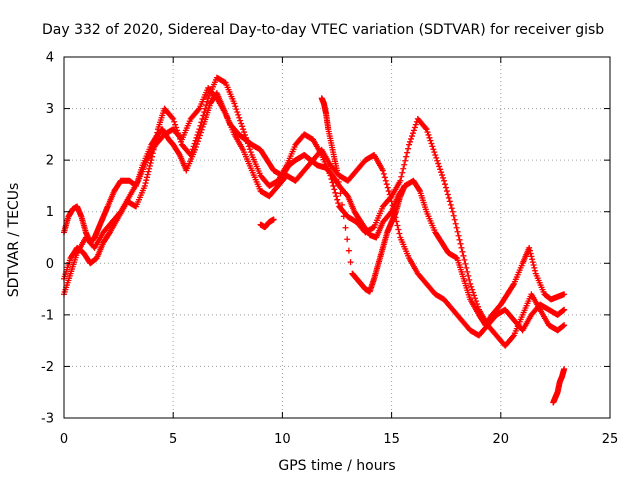 This screenshot has height=480, width=640. What do you see at coordinates (64, 439) in the screenshot?
I see `x-tick-label: 0` at bounding box center [64, 439].